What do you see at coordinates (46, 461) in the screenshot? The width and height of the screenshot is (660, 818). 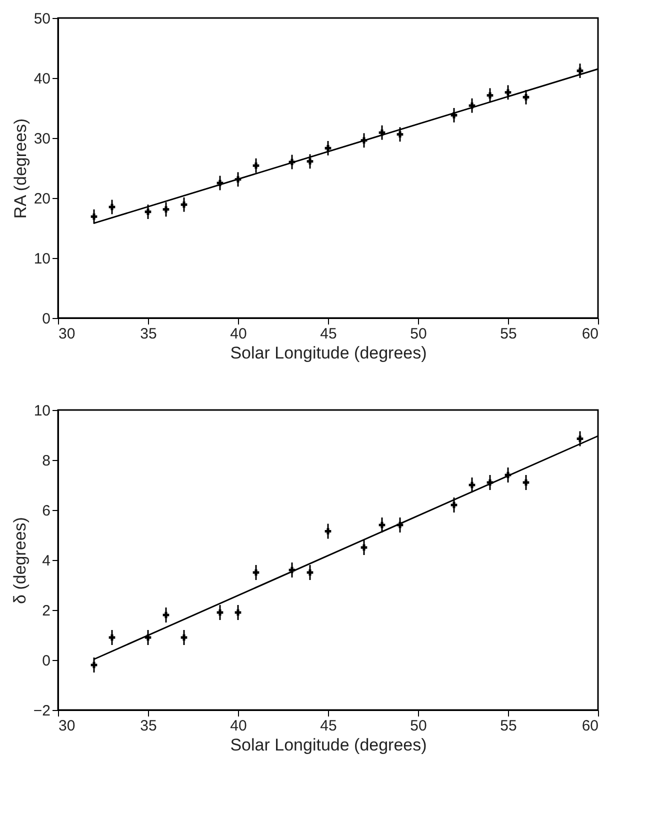 I see `y-tick-label: 8` at bounding box center [46, 461].